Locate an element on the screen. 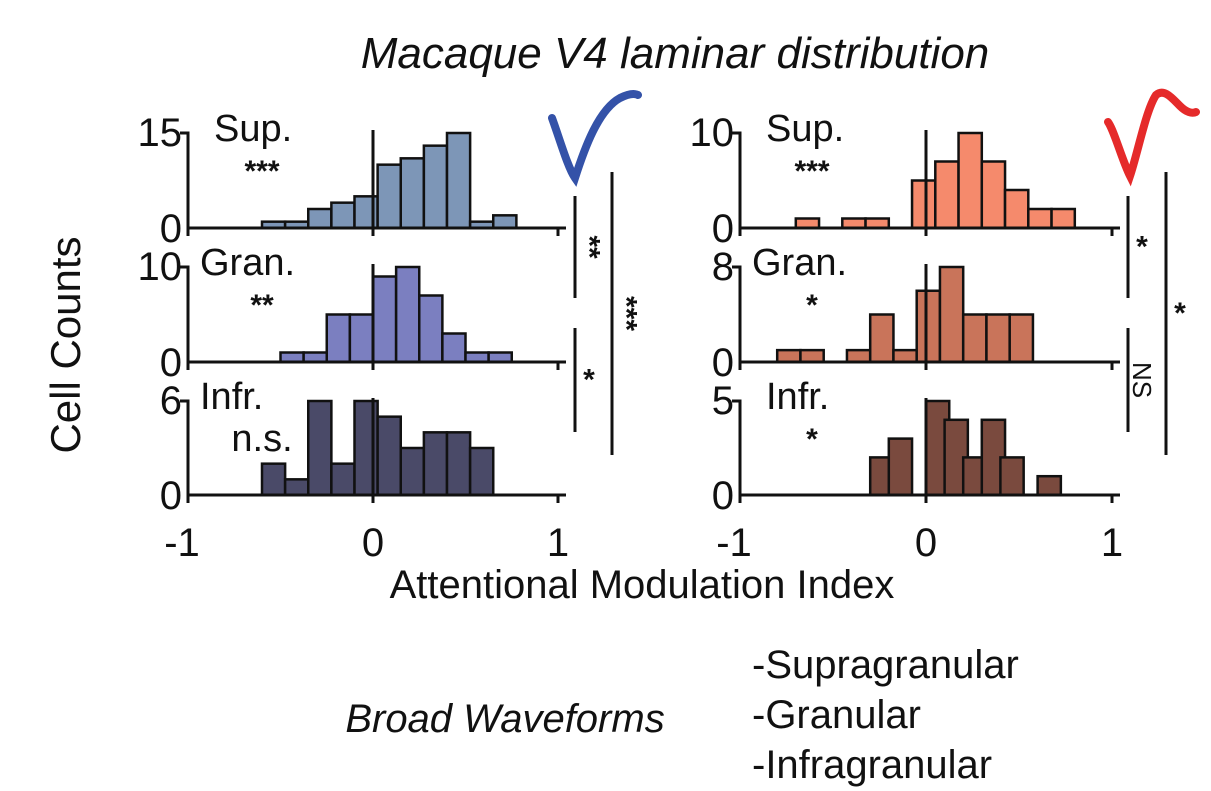 This screenshot has width=1211, height=791. x-axis-label: Attentional Modulation Index is located at coordinates (642, 585).